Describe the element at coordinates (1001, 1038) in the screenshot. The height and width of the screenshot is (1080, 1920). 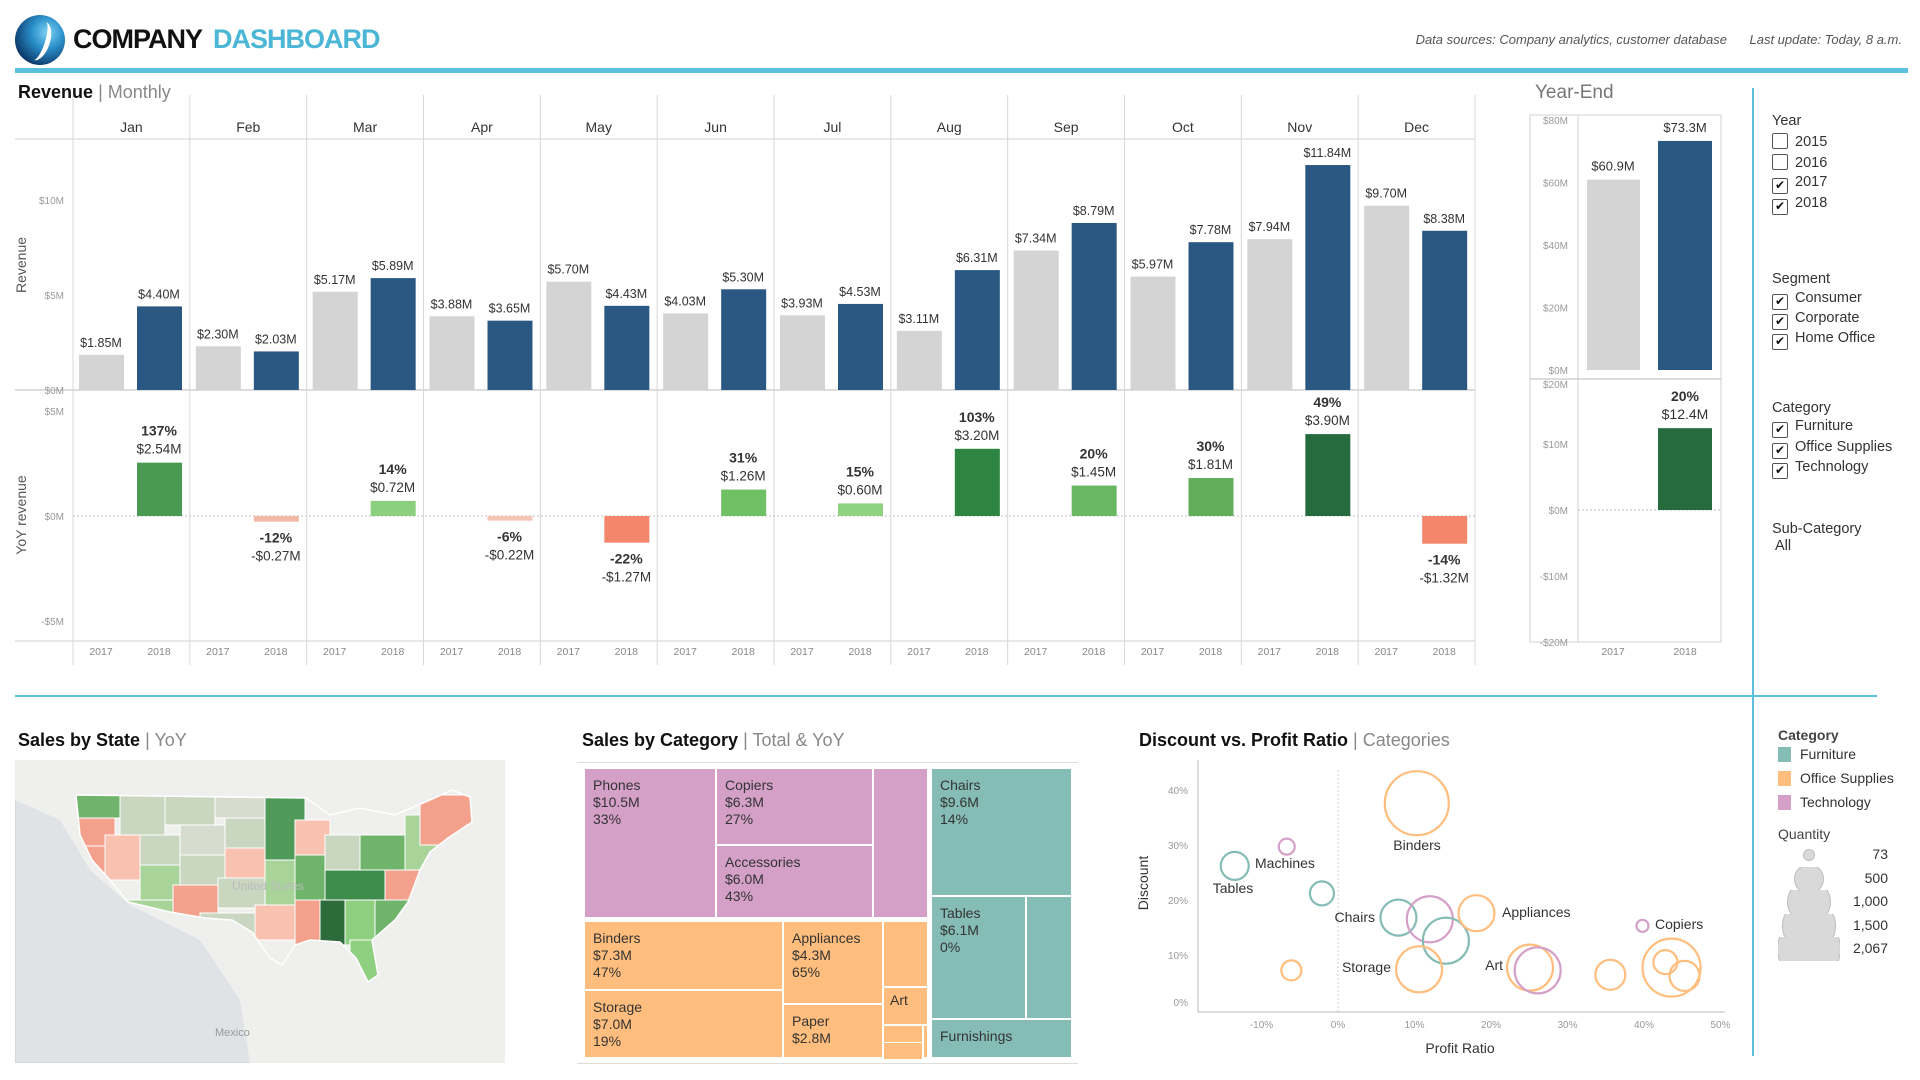
I see `tile-furnishings: Furnishings` at that location.